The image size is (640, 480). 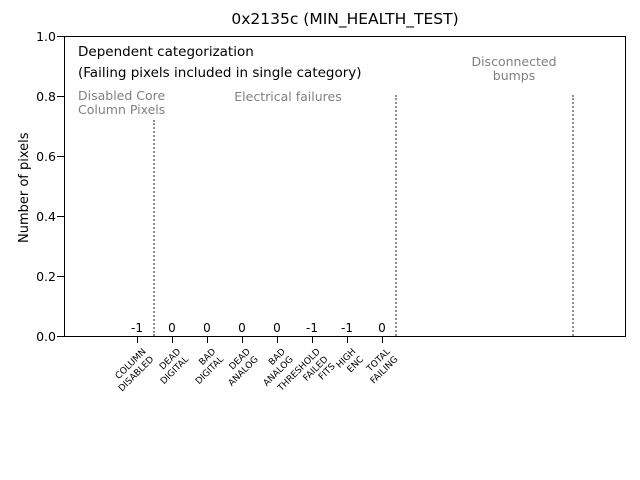 What do you see at coordinates (383, 367) in the screenshot?
I see `x-category-label: TOTAL FAILING` at bounding box center [383, 367].